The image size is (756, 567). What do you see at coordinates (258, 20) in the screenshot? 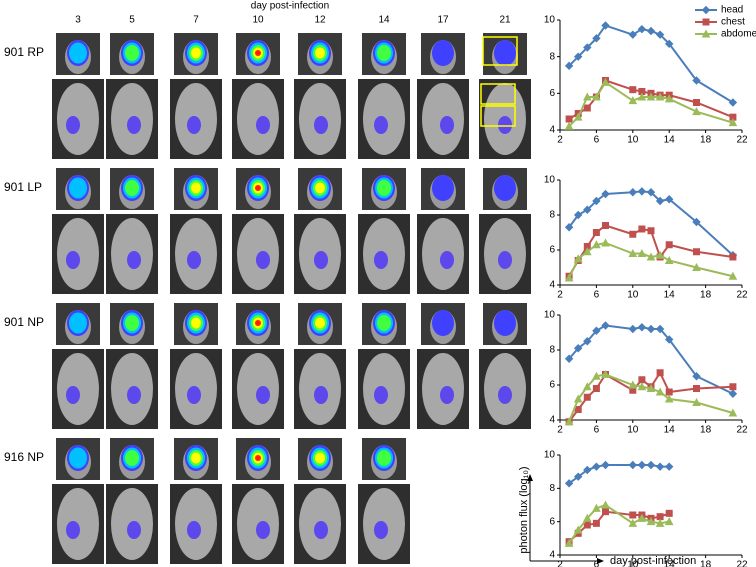
I see `day-label: 10` at bounding box center [258, 20].